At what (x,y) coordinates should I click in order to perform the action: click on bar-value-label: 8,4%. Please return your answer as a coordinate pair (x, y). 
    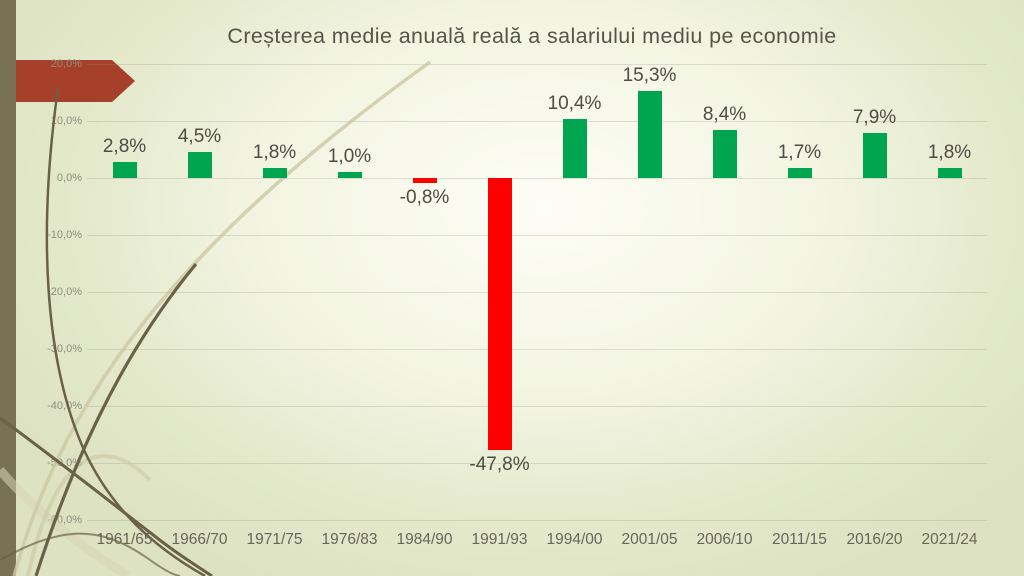
    Looking at the image, I should click on (724, 115).